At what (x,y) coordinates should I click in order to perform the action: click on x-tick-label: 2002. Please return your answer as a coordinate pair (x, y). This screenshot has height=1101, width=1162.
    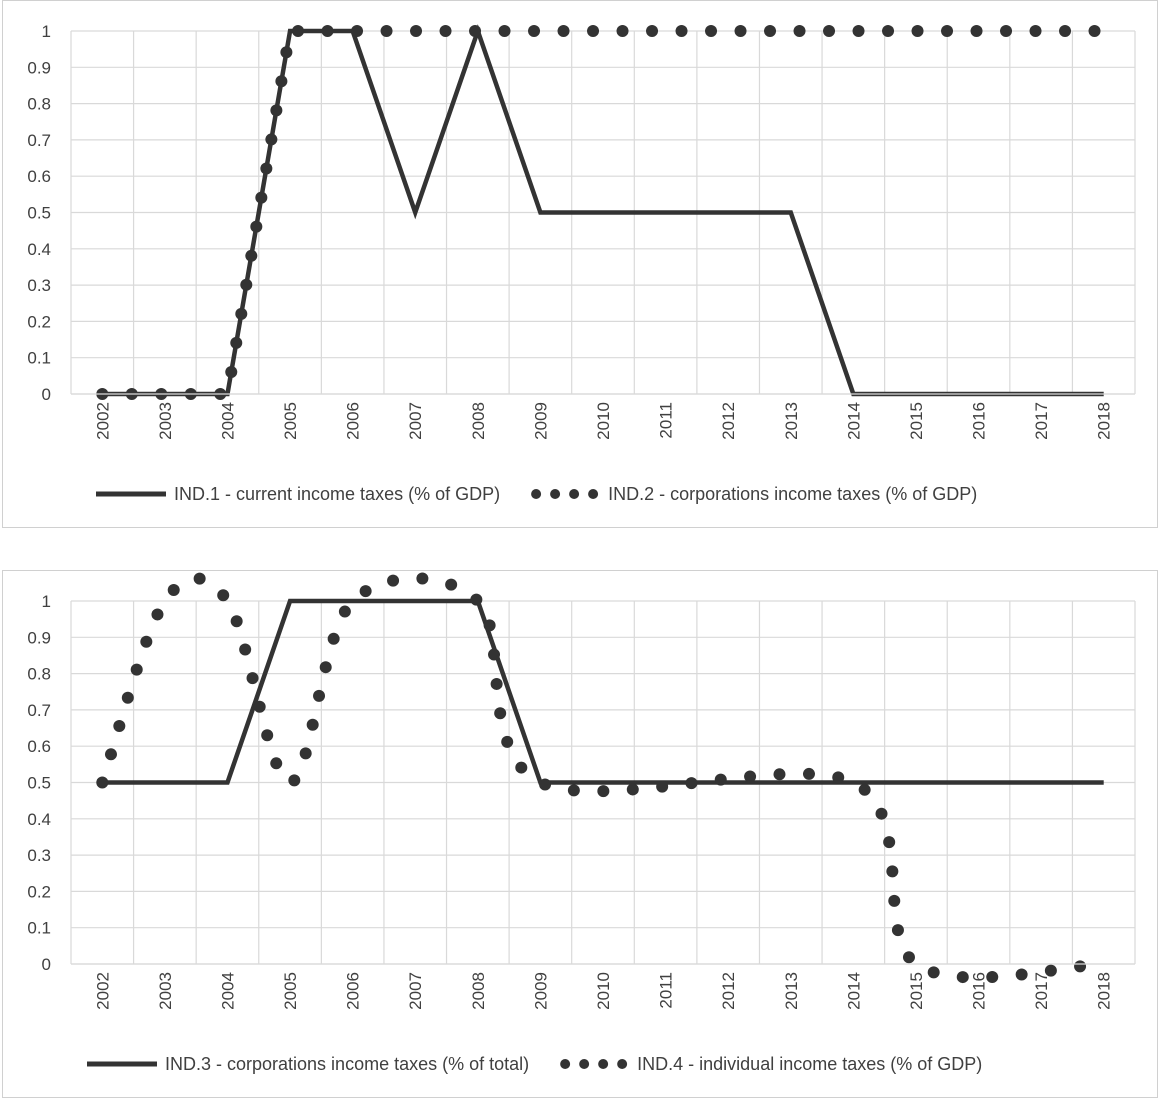
    Looking at the image, I should click on (102, 991).